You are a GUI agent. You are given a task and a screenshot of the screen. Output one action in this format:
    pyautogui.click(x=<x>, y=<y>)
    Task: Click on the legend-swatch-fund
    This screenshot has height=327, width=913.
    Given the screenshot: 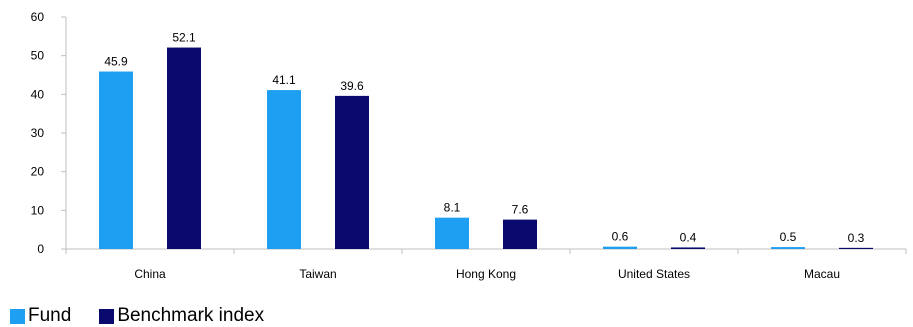 What is the action you would take?
    pyautogui.click(x=17, y=316)
    